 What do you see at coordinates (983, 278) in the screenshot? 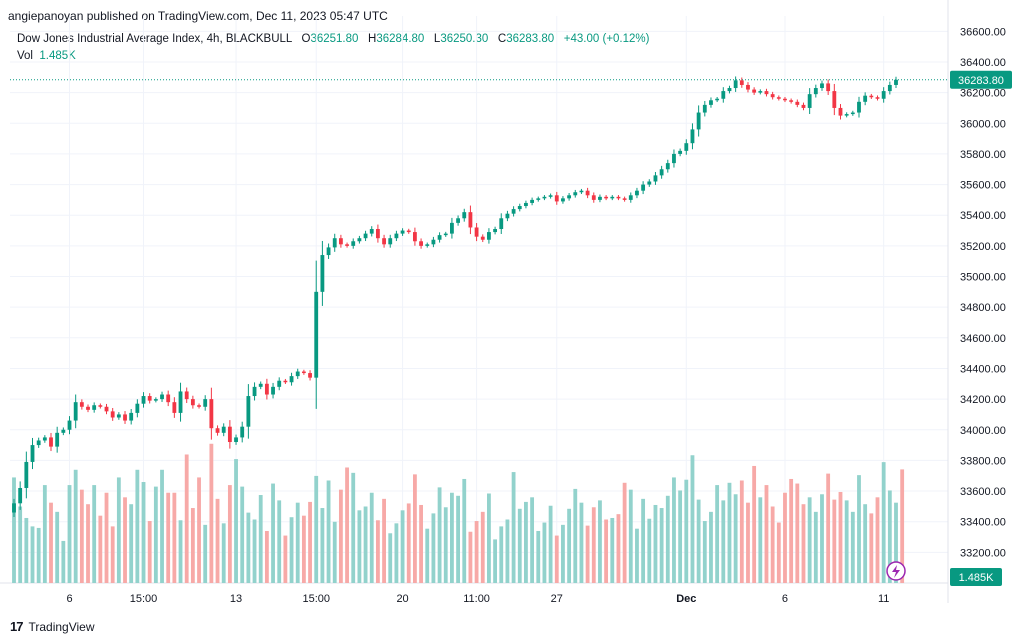
I see `y-tick-label: 35000.00` at bounding box center [983, 278].